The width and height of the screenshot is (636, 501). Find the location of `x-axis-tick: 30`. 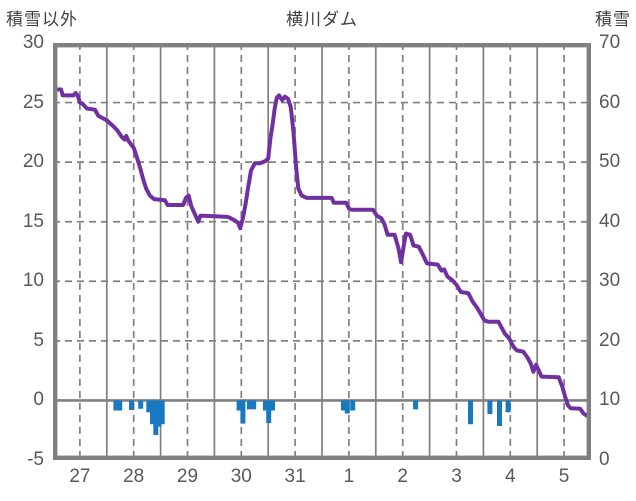

x-axis-tick: 30 is located at coordinates (241, 476).